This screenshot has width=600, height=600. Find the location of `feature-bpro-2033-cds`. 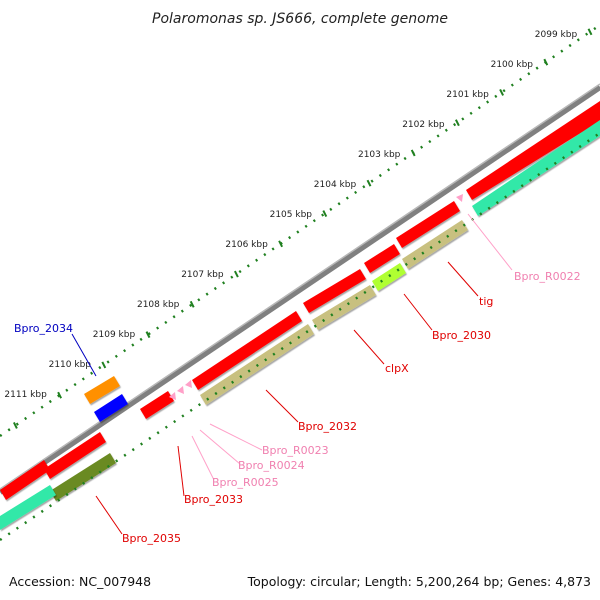

feature-bpro-2033-cds is located at coordinates (157, 405).